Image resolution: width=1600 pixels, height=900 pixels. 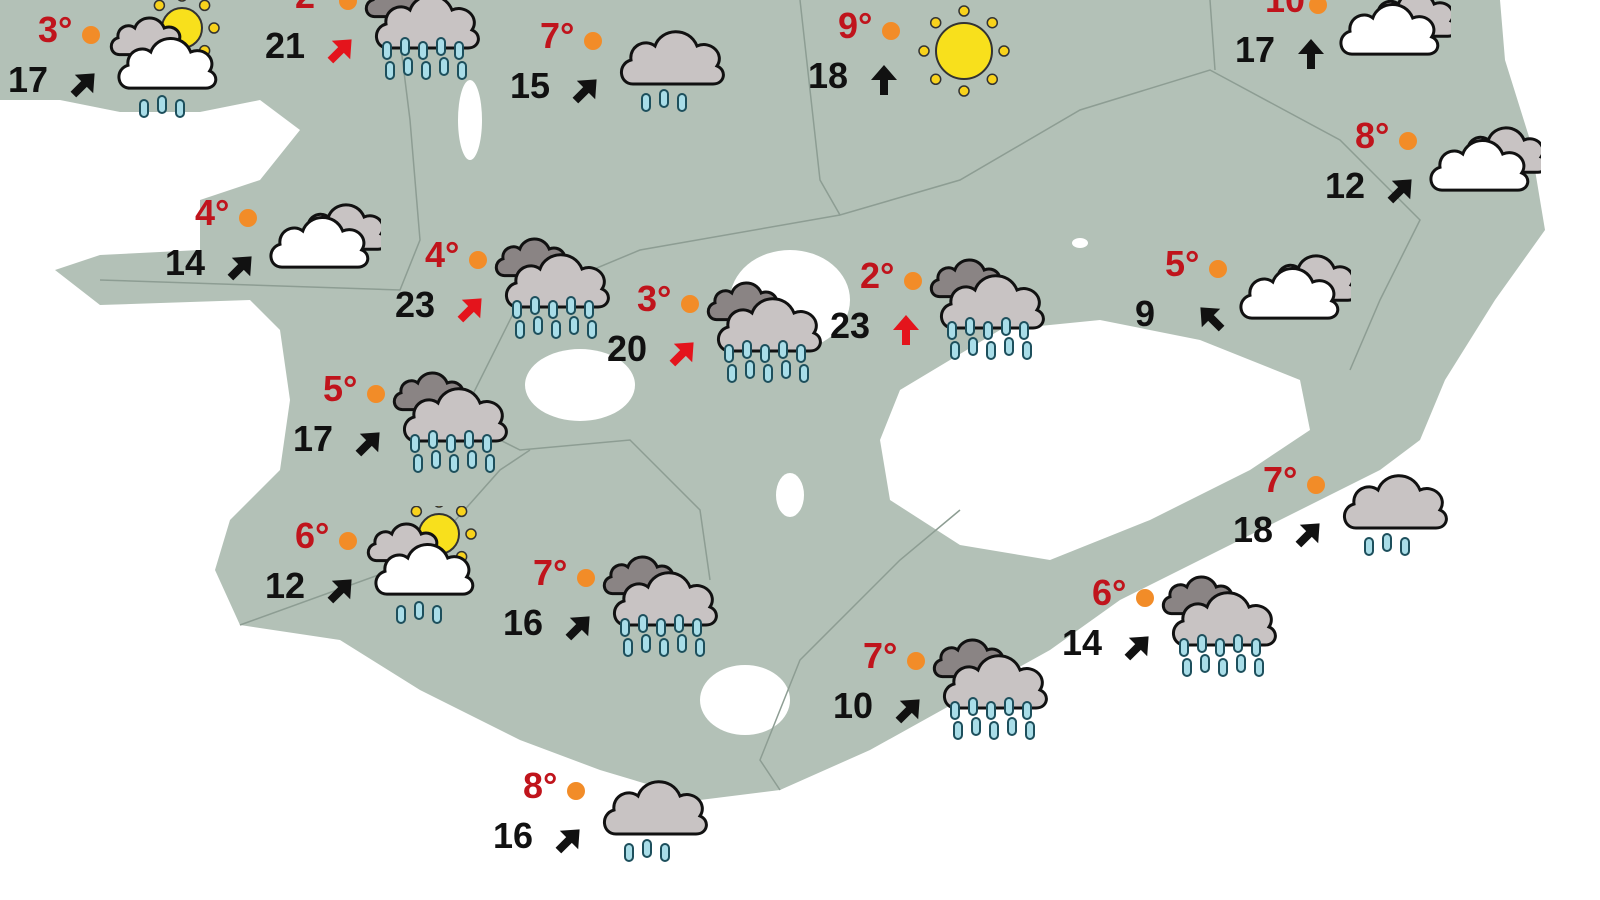 I want to click on weather-station: 4° 23, so click(x=502, y=288).